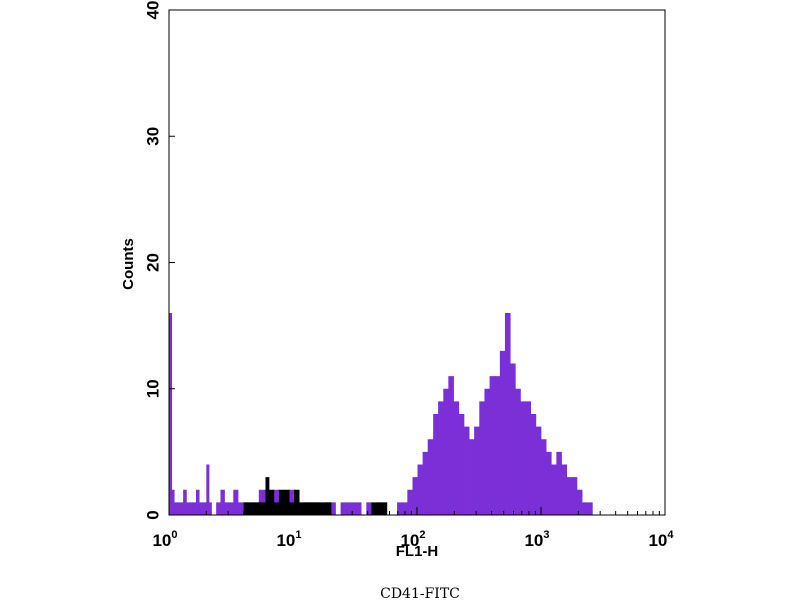  What do you see at coordinates (661, 539) in the screenshot?
I see `x-tick-label: 10⁴` at bounding box center [661, 539].